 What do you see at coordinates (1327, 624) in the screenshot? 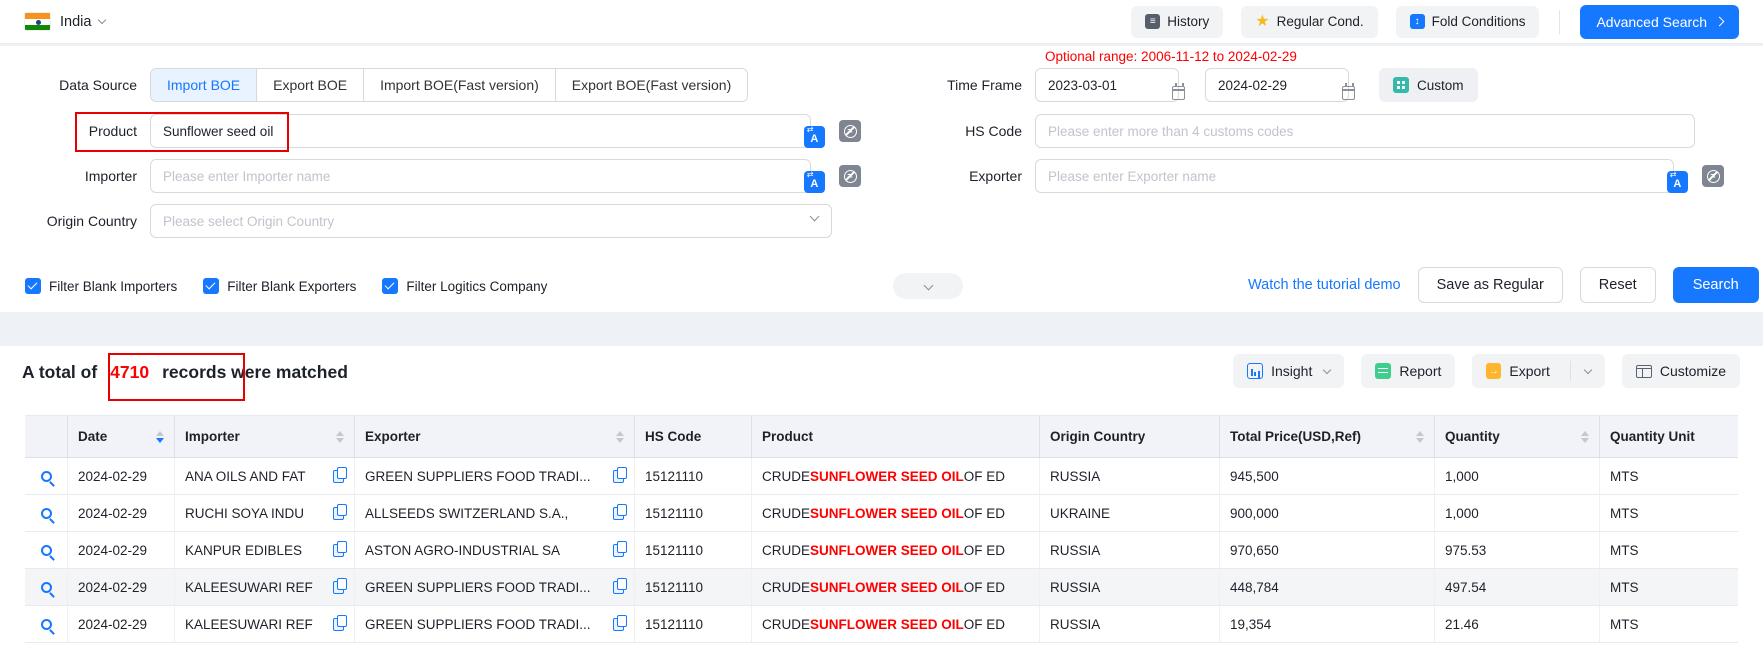
I see `cell-price: 19,354` at bounding box center [1327, 624].